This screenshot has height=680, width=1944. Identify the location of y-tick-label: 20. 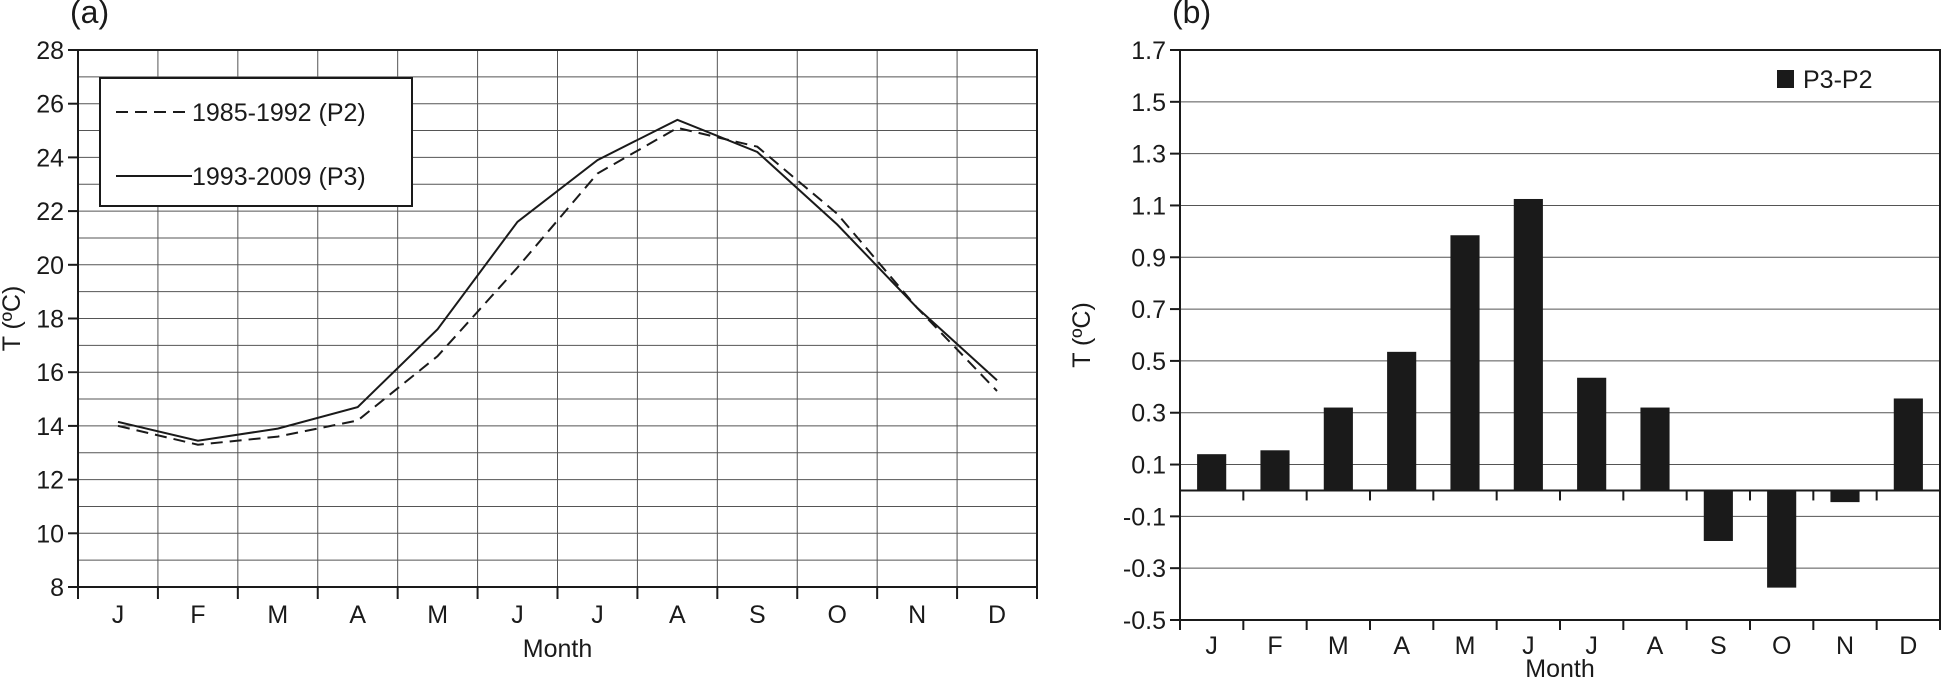
(50, 266).